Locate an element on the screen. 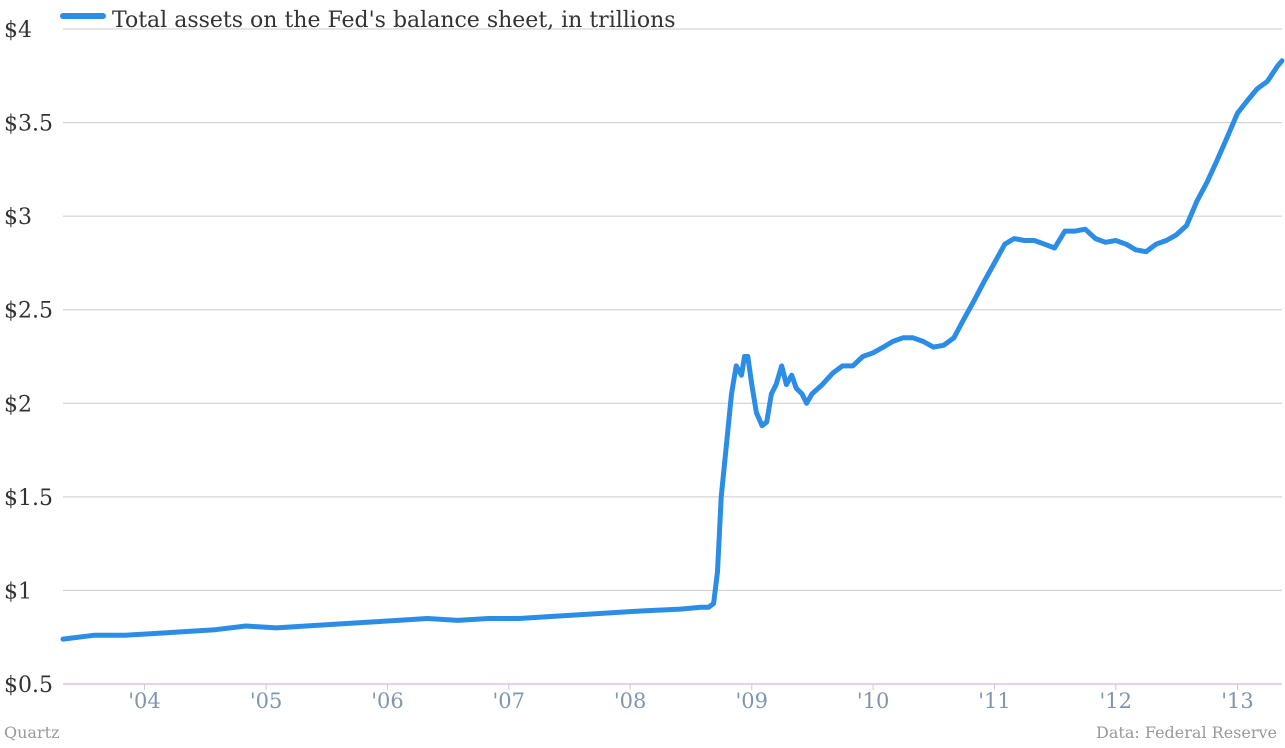 The image size is (1285, 748). y-tick-label: $2.5 is located at coordinates (28, 311).